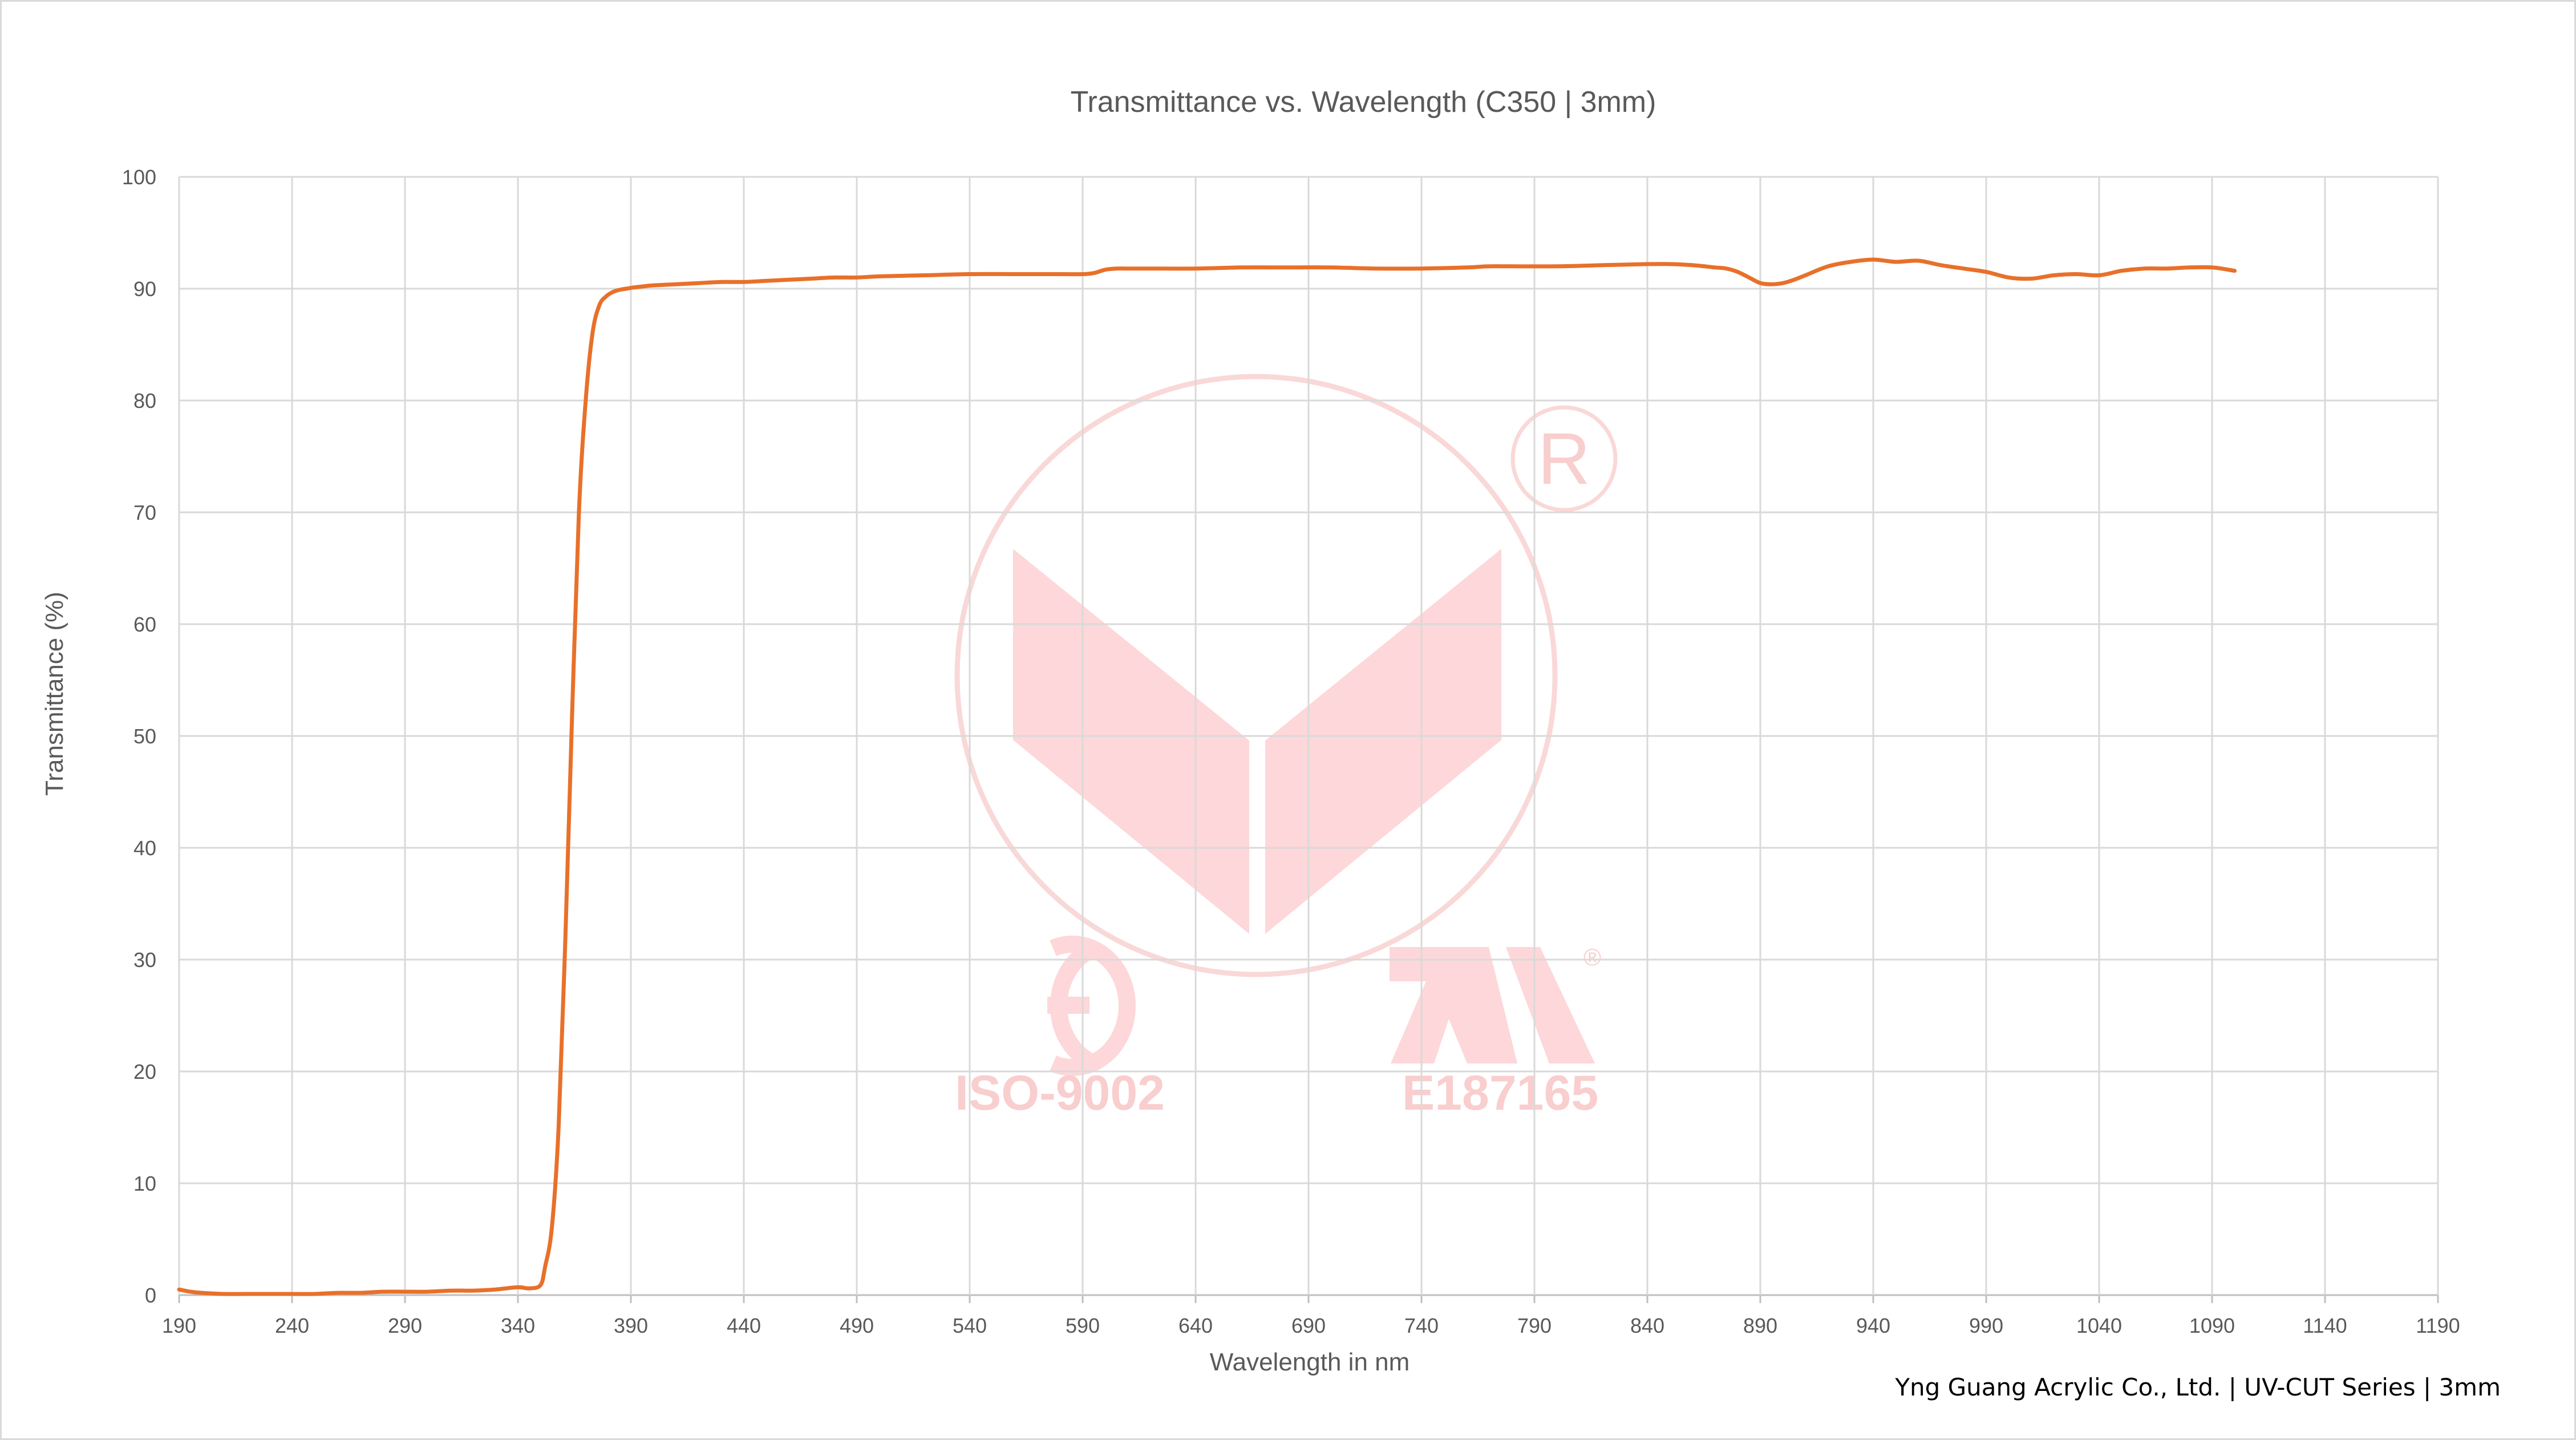  Describe the element at coordinates (1421, 1325) in the screenshot. I see `x-tick-label: 740` at that location.